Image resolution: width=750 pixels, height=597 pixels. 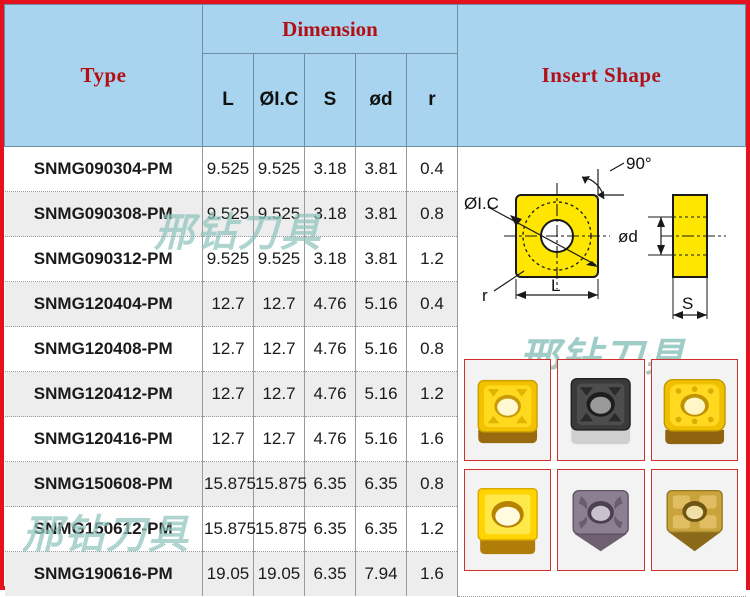 What do you see at coordinates (481, 203) in the screenshot?
I see `label-ic: ØI.C` at bounding box center [481, 203].